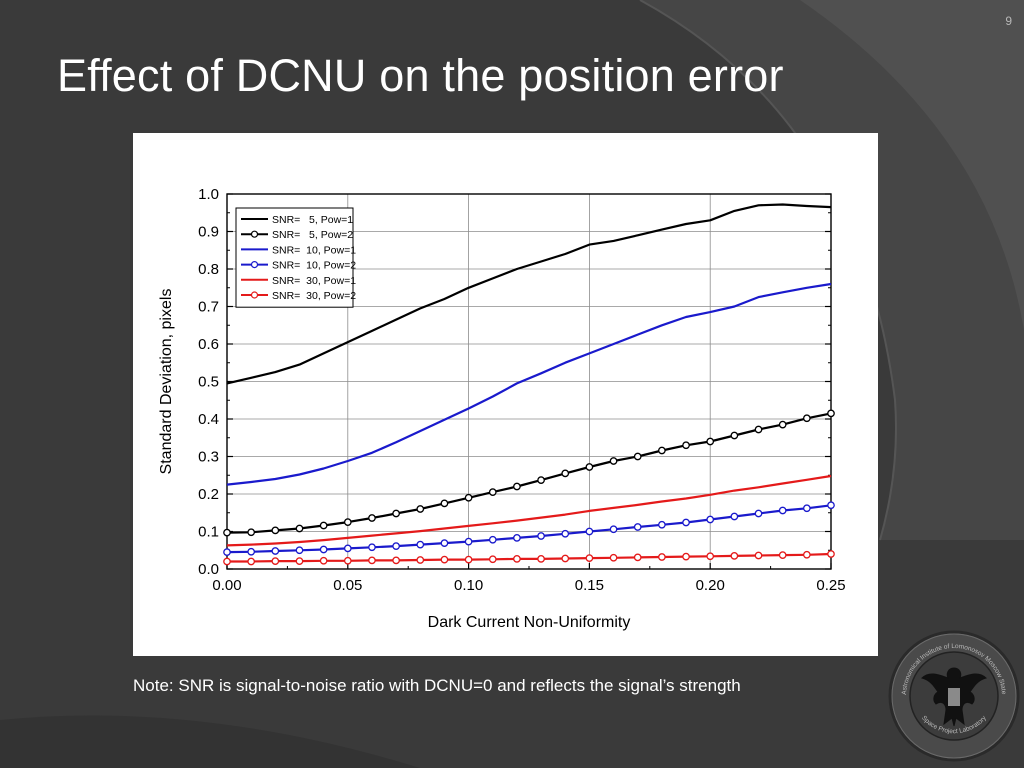 The image size is (1024, 768). I want to click on y-tick-label: 0.6, so click(208, 344).